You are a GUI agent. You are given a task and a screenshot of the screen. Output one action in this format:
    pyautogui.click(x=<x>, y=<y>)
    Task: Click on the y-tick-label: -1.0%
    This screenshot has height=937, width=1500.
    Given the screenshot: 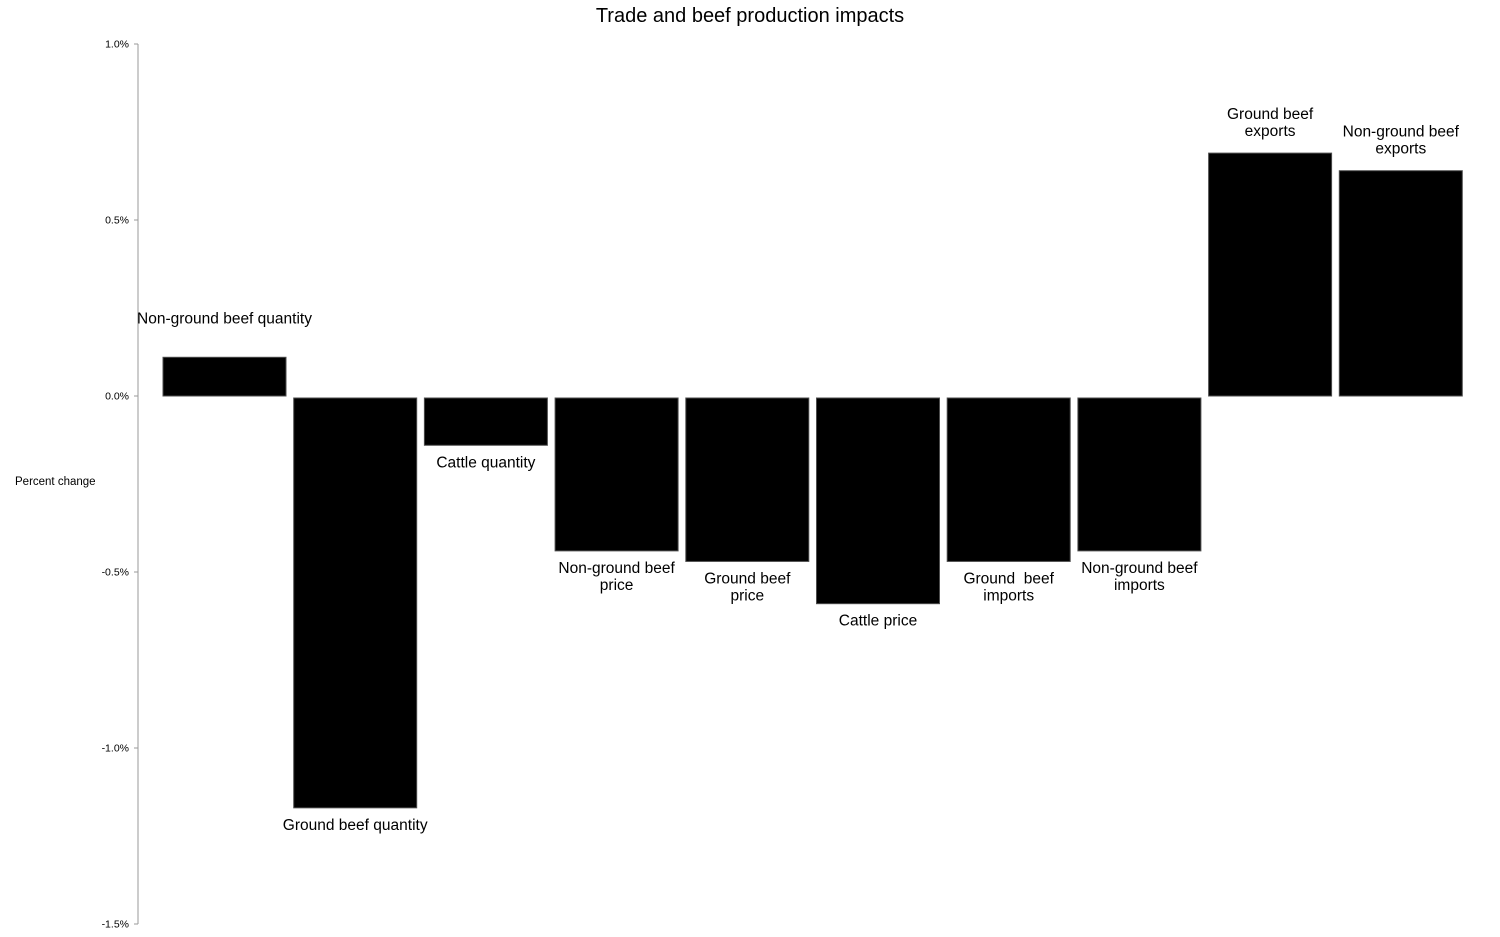 What is the action you would take?
    pyautogui.click(x=115, y=749)
    